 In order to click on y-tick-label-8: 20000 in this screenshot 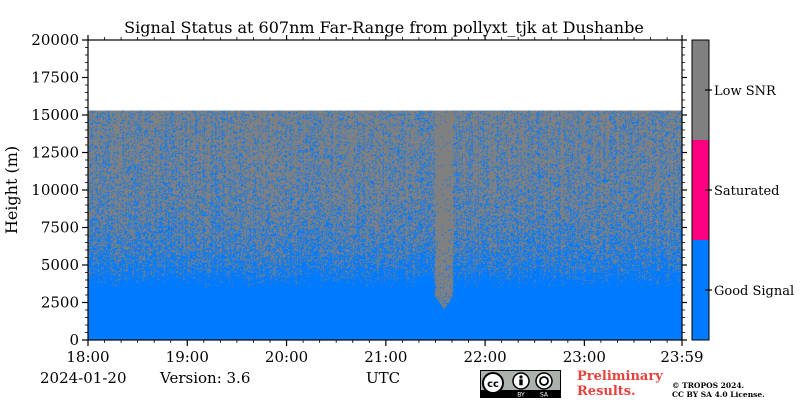, I will do `click(55, 40)`.